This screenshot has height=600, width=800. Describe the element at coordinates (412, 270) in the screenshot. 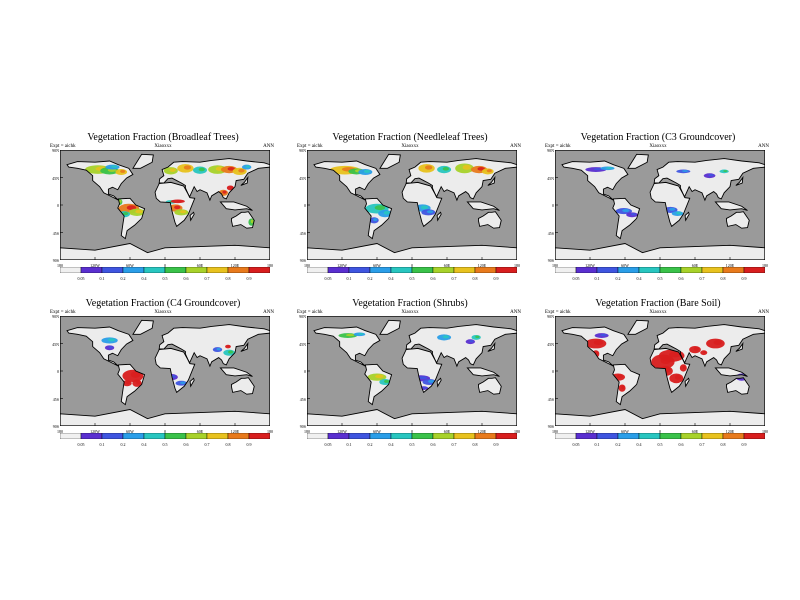

I see `colorbar` at that location.